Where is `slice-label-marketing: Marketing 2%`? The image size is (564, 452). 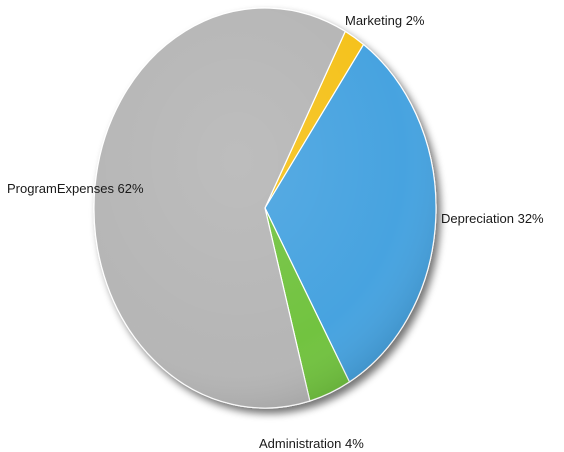
slice-label-marketing: Marketing 2% is located at coordinates (385, 20).